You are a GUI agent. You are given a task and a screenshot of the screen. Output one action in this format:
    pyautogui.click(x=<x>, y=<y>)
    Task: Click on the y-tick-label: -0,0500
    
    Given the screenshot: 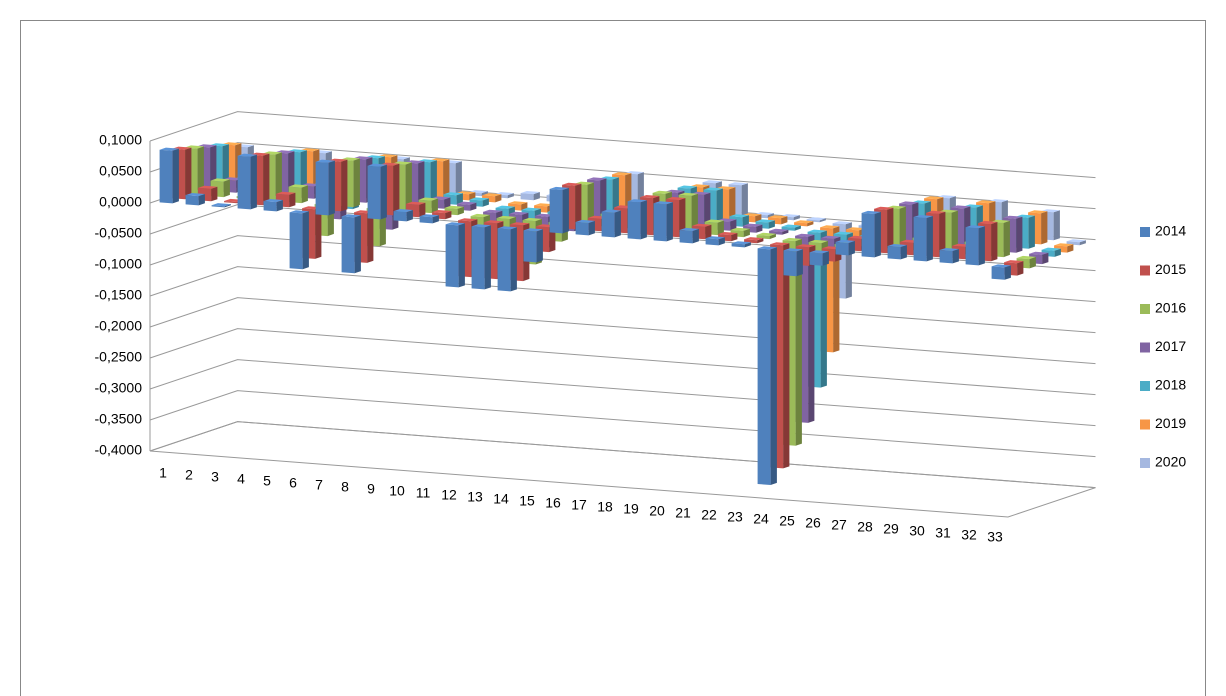 What is the action you would take?
    pyautogui.click(x=119, y=233)
    